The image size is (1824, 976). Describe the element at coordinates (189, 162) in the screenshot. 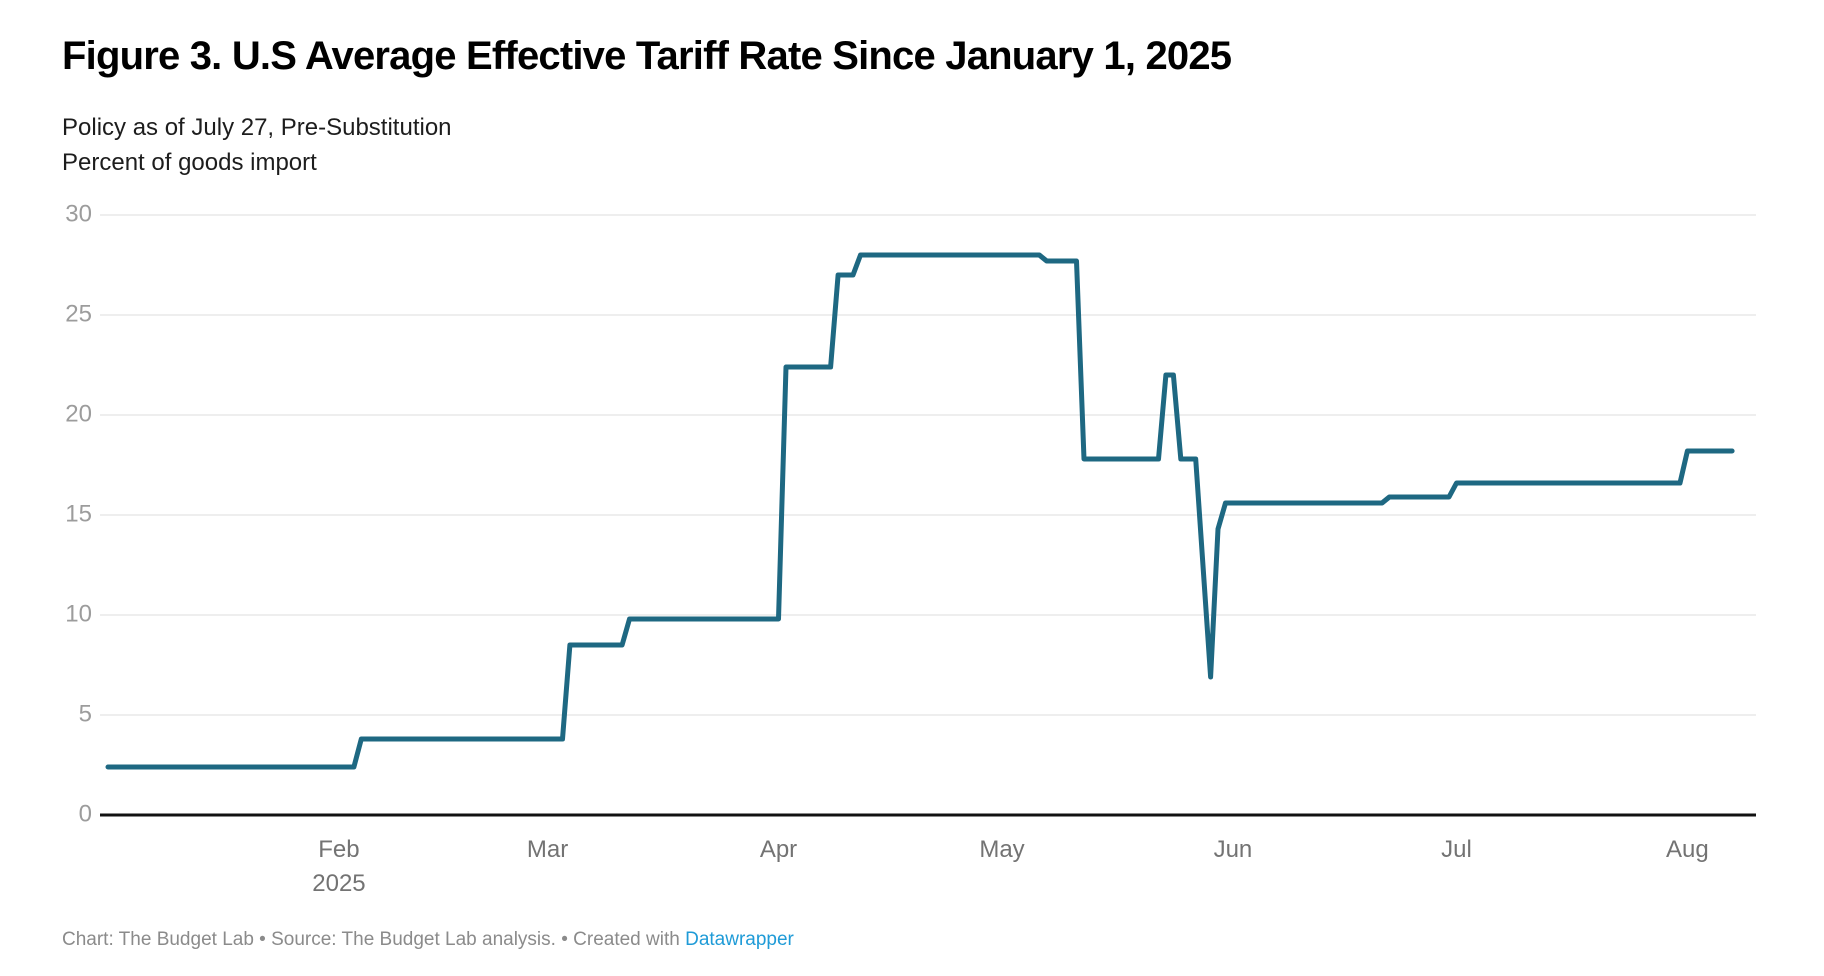

I see `chart-subtitle-units: Percent of goods import` at that location.